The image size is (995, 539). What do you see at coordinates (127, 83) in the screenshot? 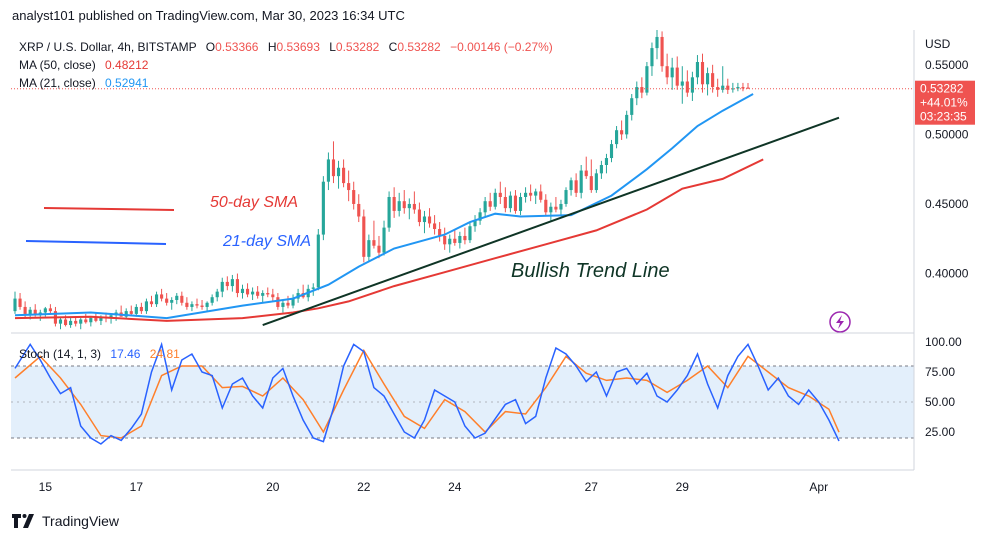
I see `legend-ma21-value: 0.52941` at bounding box center [127, 83].